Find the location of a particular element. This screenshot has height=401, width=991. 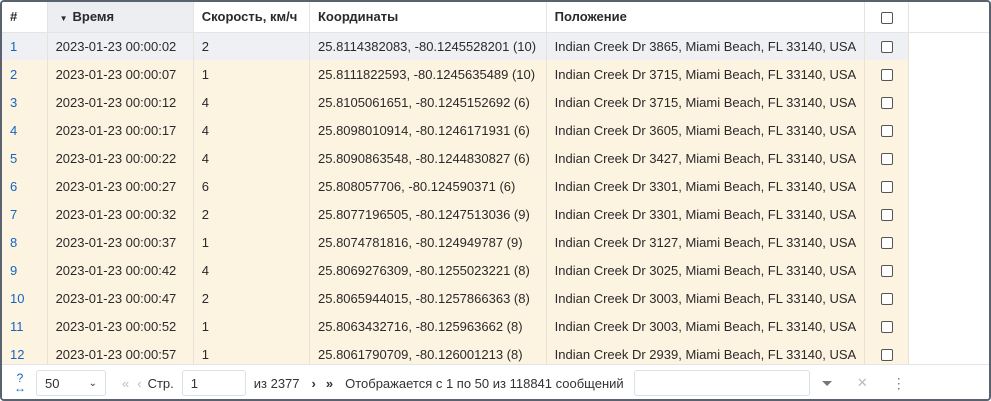

last-page-icon: » is located at coordinates (329, 383).